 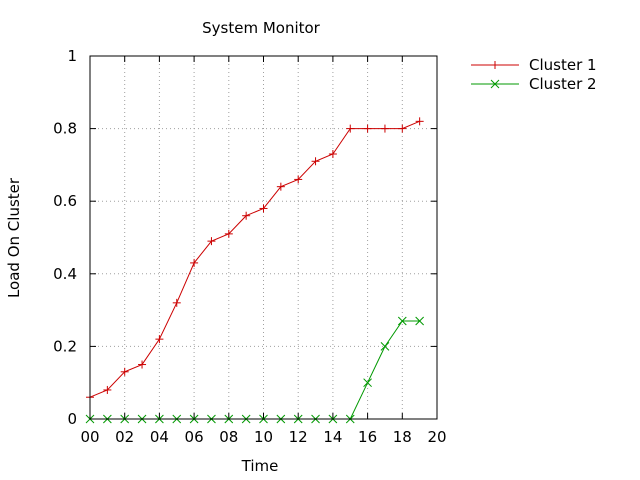 I want to click on x-tick-label: 04, so click(x=159, y=437).